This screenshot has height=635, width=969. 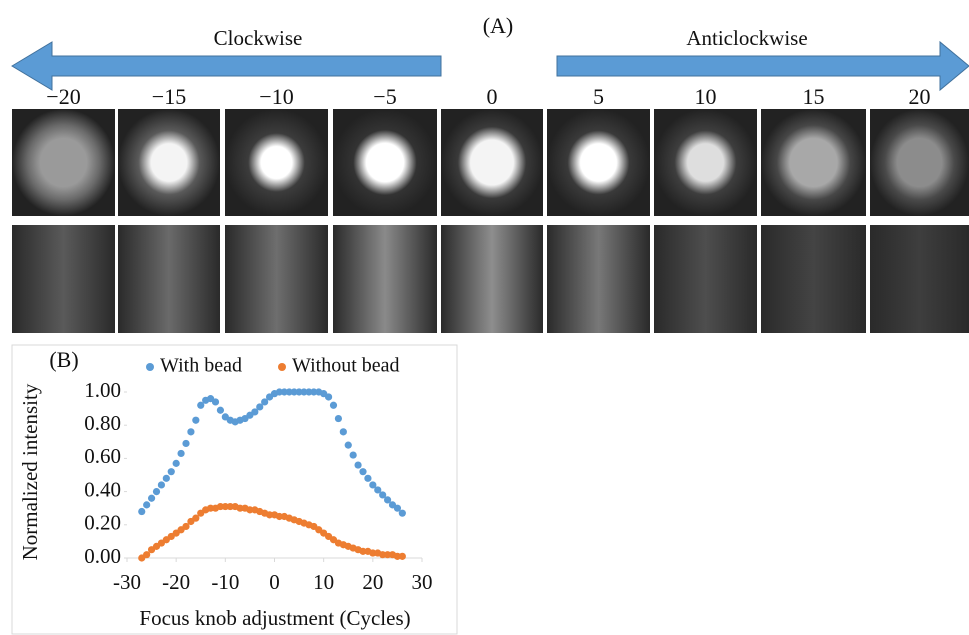 I want to click on arrow-label: Anticlockwise, so click(x=746, y=38).